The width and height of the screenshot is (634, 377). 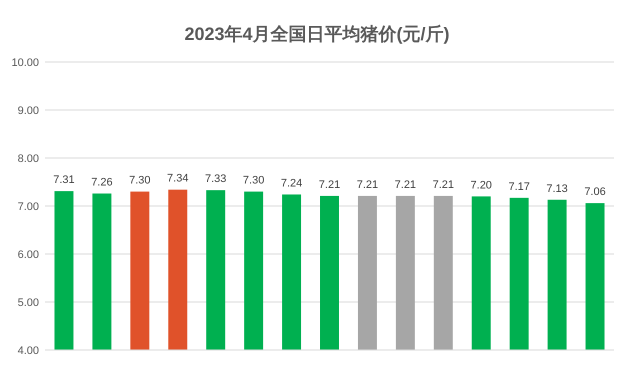 I want to click on y-tick-label: 9.00, so click(x=28, y=110).